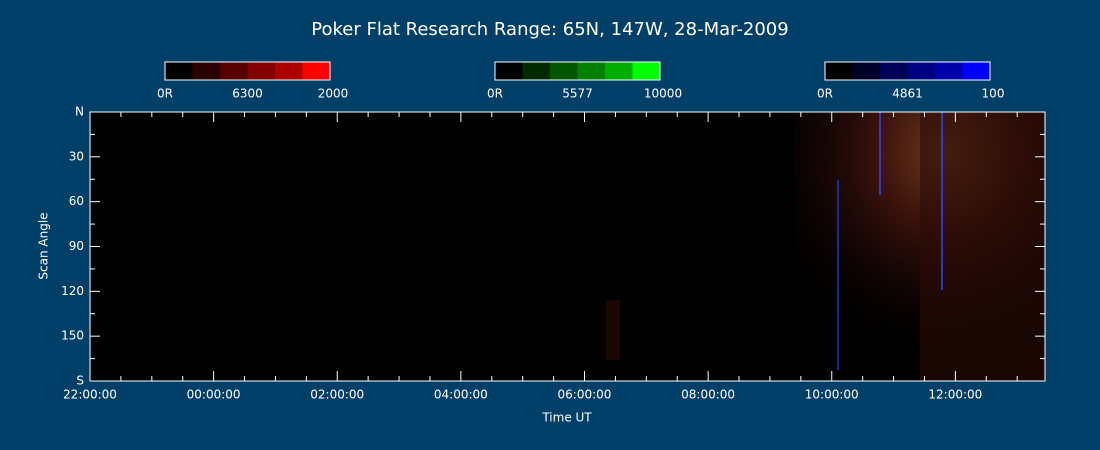 This screenshot has height=450, width=1100. What do you see at coordinates (79, 112) in the screenshot?
I see `y-tick-label: N` at bounding box center [79, 112].